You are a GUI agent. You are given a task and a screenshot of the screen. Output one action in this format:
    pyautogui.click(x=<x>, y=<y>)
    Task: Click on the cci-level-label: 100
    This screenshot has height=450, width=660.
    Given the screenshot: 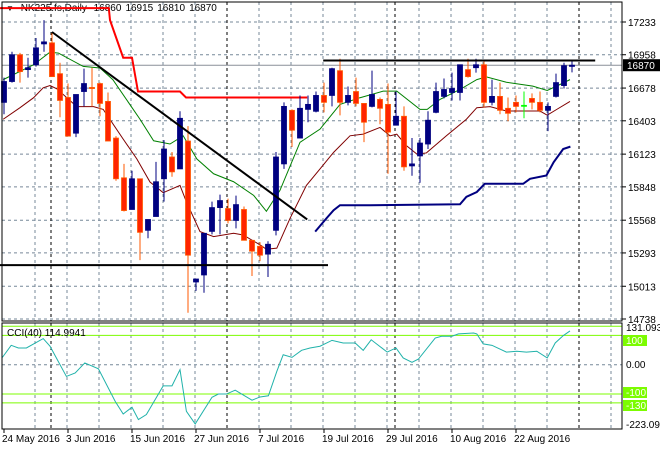 What is the action you would take?
    pyautogui.click(x=634, y=341)
    